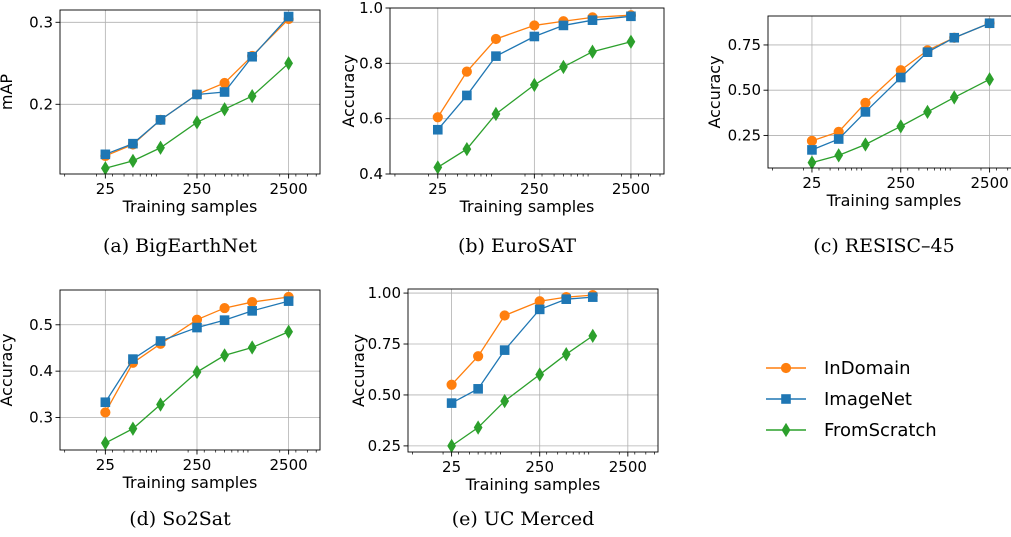 This screenshot has width=1011, height=537. Describe the element at coordinates (41, 104) in the screenshot. I see `y-tick-label: 0.2` at that location.